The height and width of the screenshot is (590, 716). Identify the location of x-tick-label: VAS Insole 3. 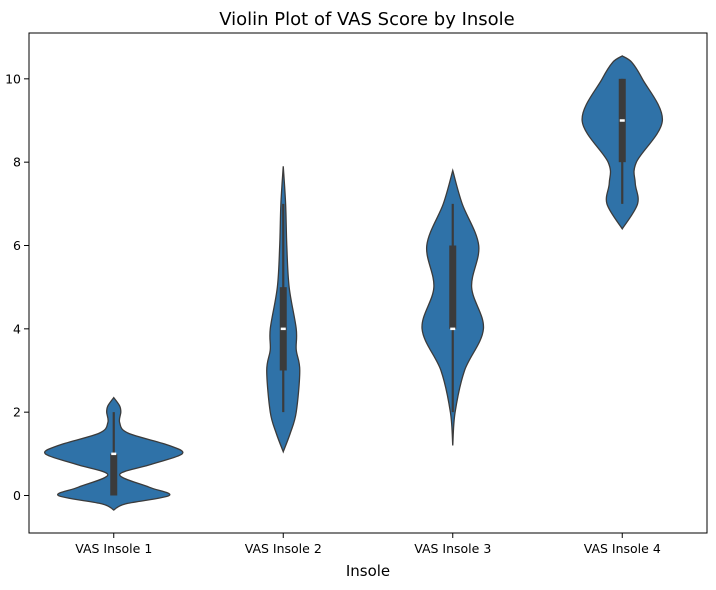
(452, 548).